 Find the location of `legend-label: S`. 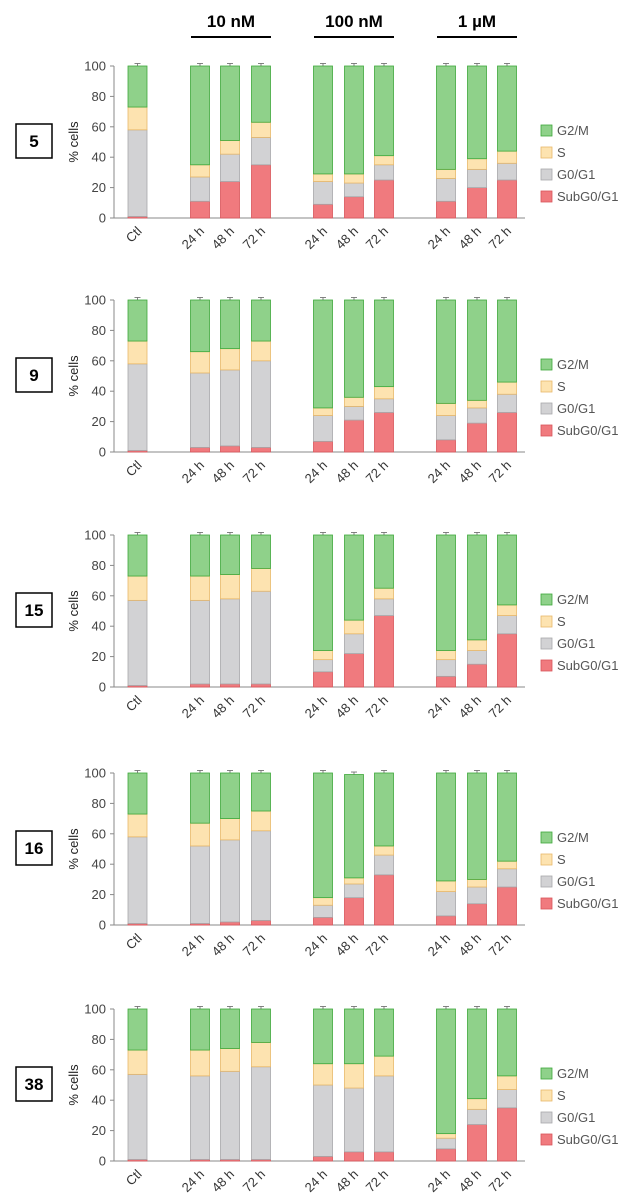

legend-label: S is located at coordinates (561, 859).